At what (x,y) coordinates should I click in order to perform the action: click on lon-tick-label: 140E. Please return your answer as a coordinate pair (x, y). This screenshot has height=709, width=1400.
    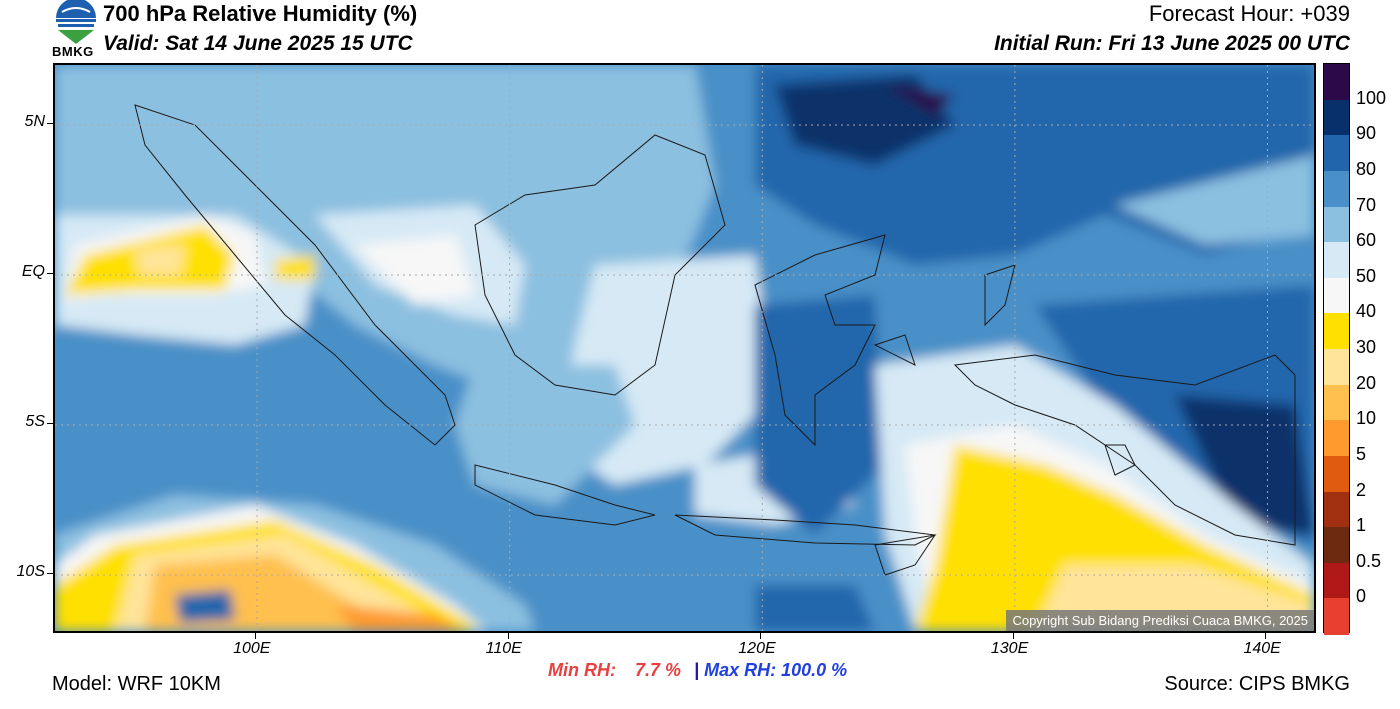
    Looking at the image, I should click on (1262, 648).